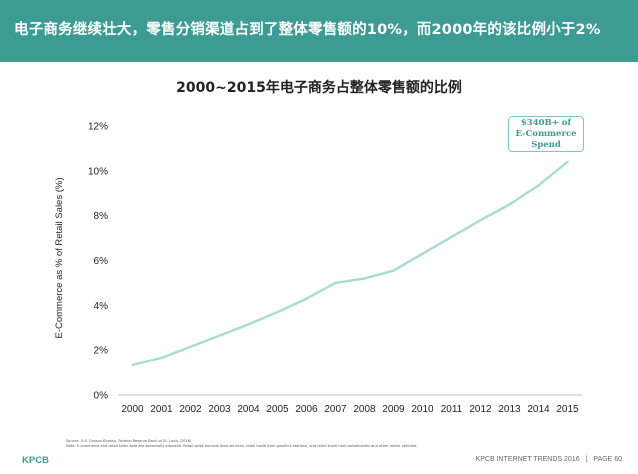 The height and width of the screenshot is (474, 638). I want to click on y-tick-label: 12%, so click(98, 127).